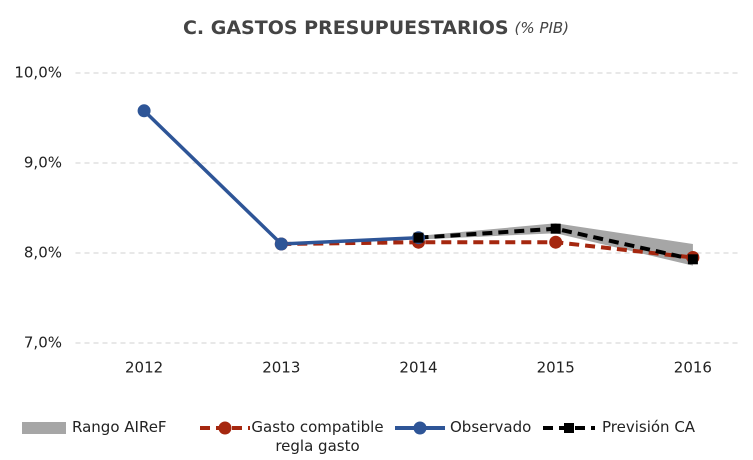 The width and height of the screenshot is (753, 460). Describe the element at coordinates (346, 28) in the screenshot. I see `title-main: C. GASTOS PRESUPUESTARIOS` at that location.